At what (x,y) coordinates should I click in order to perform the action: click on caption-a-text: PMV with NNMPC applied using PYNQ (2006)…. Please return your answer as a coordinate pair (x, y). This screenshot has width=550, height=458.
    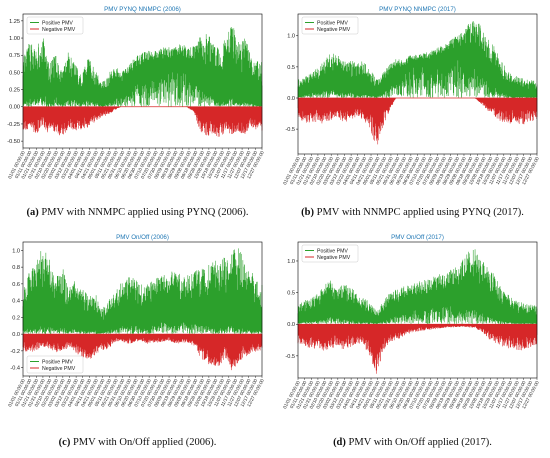
    Looking at the image, I should click on (145, 212).